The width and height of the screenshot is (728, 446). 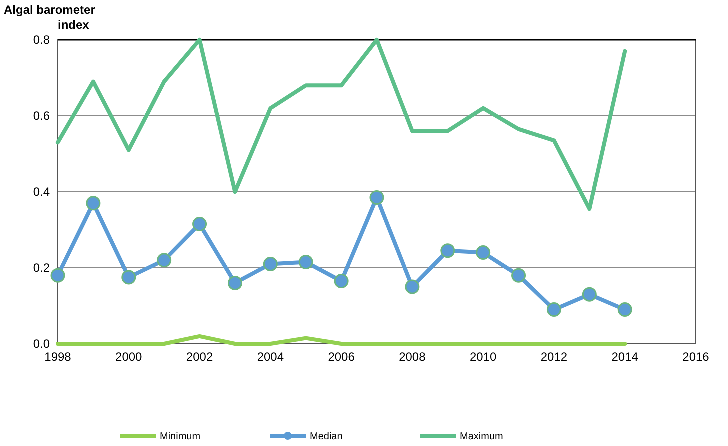 What do you see at coordinates (554, 357) in the screenshot?
I see `x-tick-label: 2012` at bounding box center [554, 357].